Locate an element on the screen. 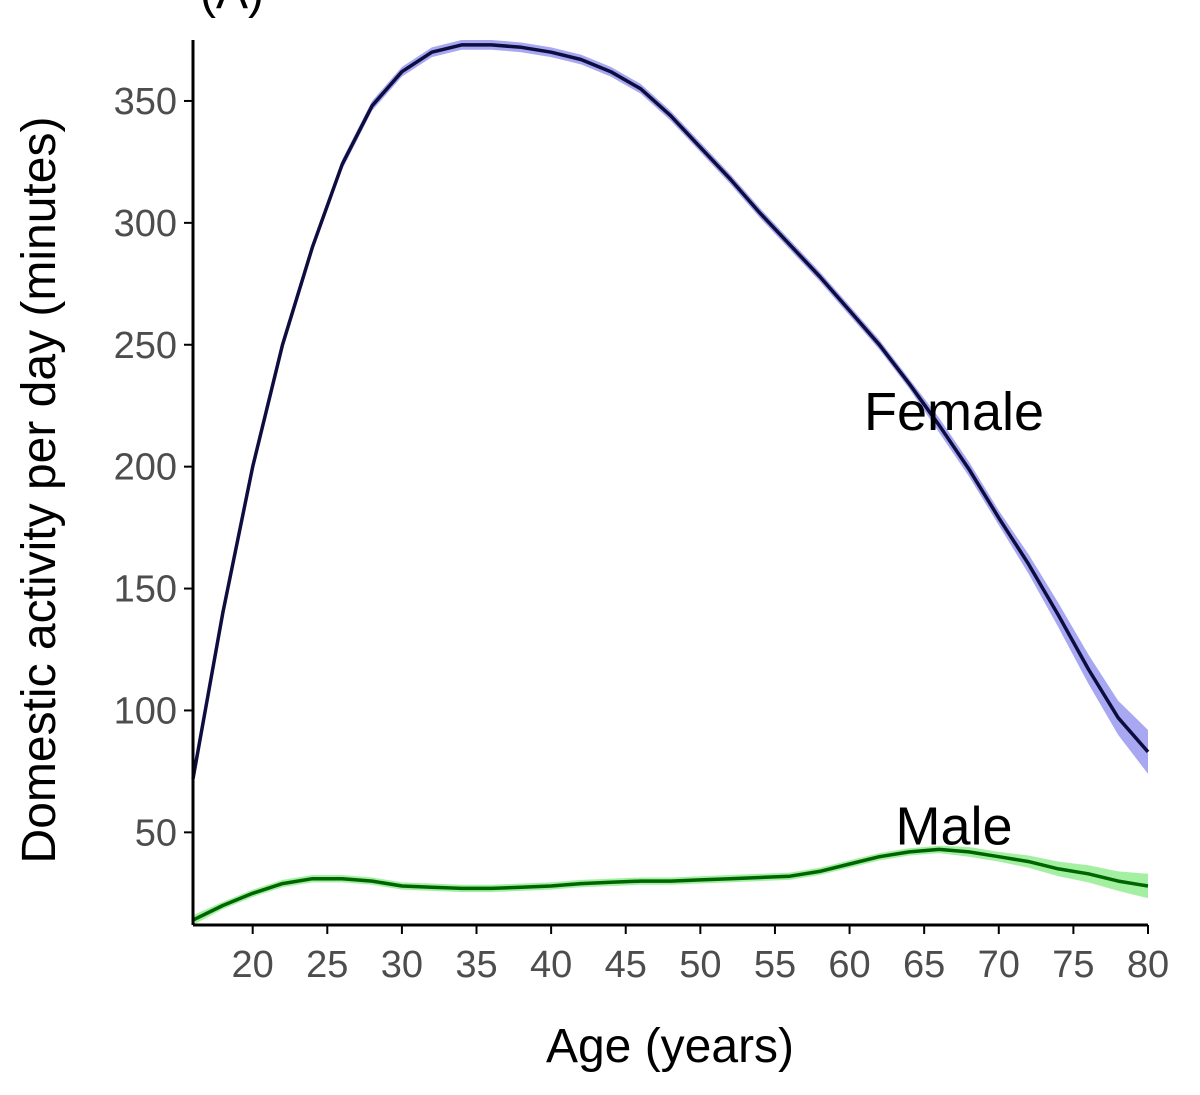  x-tick-label-20: 20 is located at coordinates (253, 965).